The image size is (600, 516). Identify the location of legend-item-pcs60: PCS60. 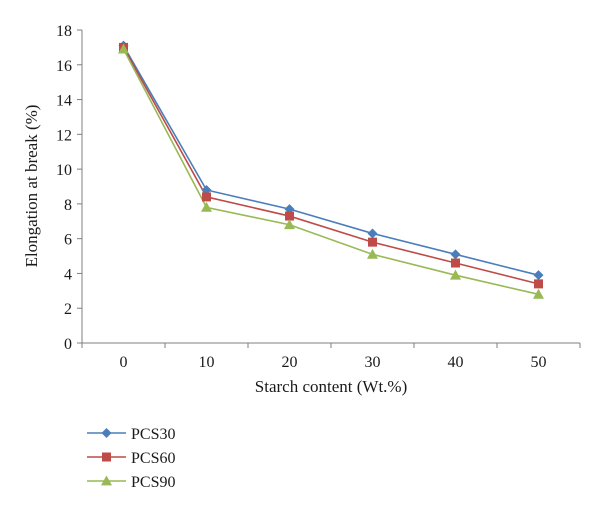
(131, 458).